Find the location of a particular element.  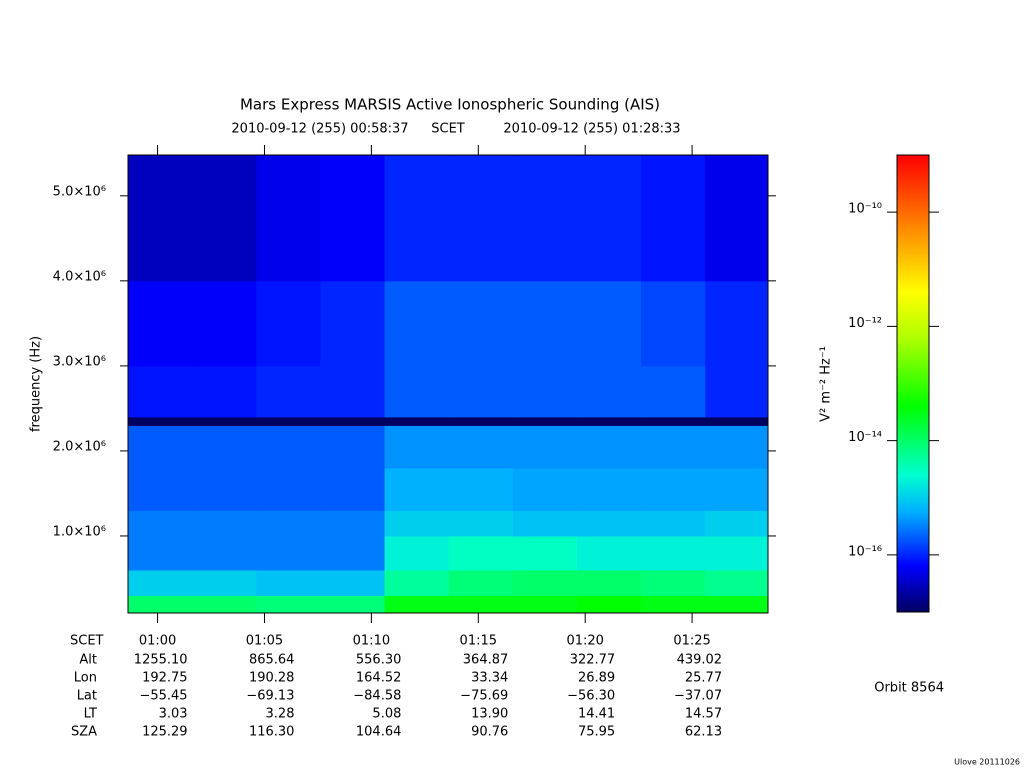

y-tick-label: 1.0×10⁶ is located at coordinates (79, 531).